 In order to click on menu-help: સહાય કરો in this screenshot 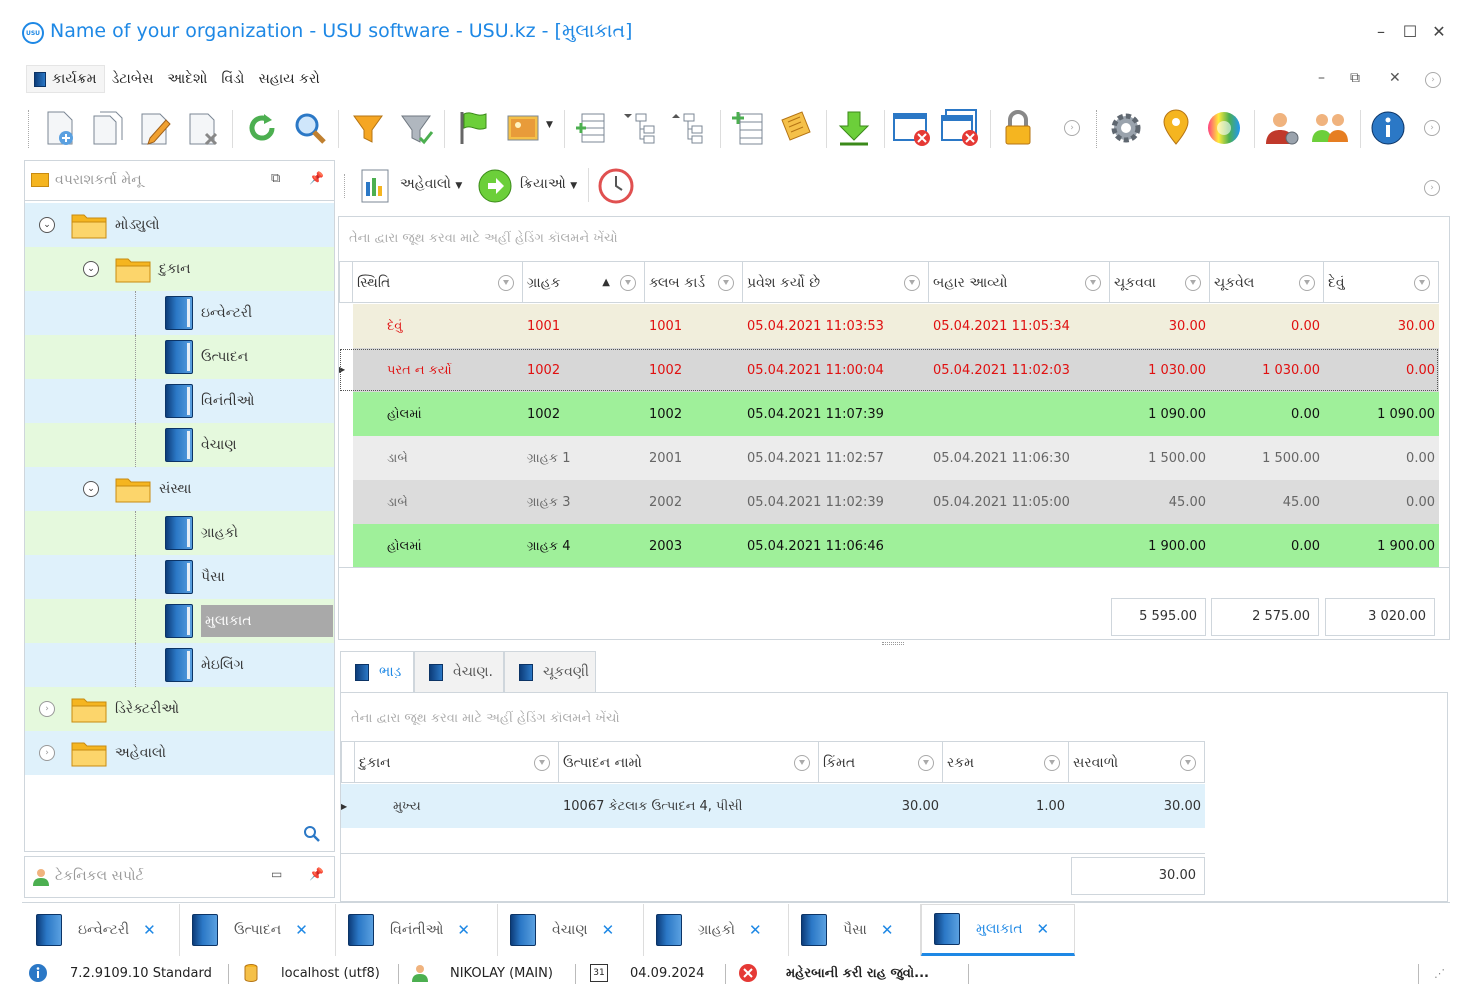, I will do `click(289, 79)`.